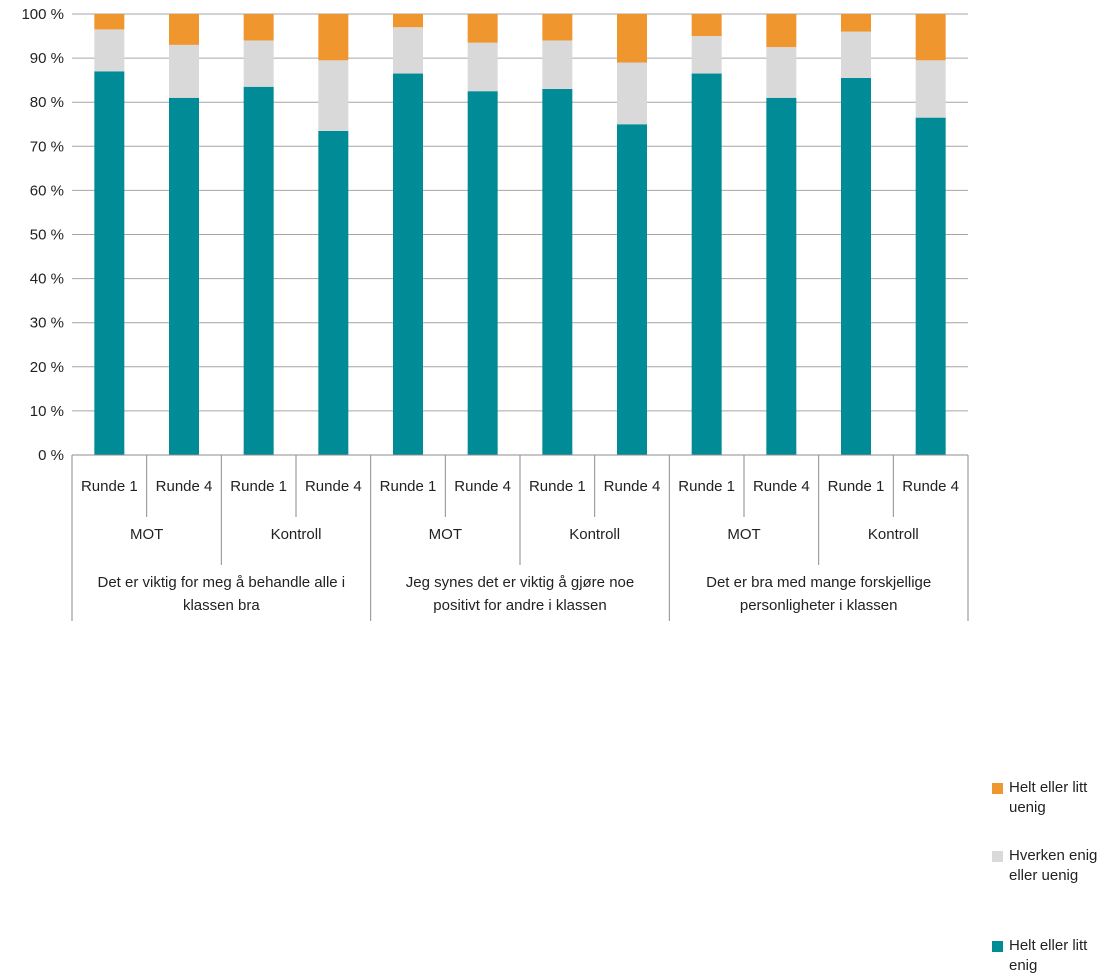 This screenshot has width=1112, height=976. What do you see at coordinates (1044, 875) in the screenshot?
I see `legend-label-hverken-line2: eller uenig` at bounding box center [1044, 875].